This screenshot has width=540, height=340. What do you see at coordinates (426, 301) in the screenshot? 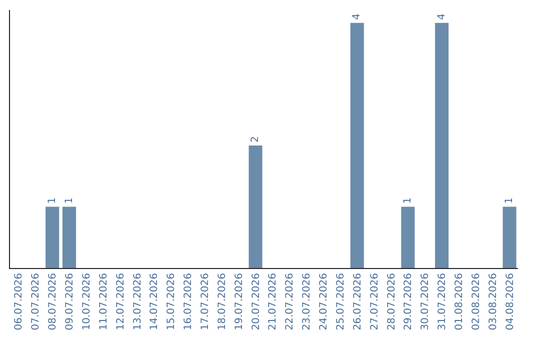
I see `x-tick-label: 30.07.2026` at bounding box center [426, 301].